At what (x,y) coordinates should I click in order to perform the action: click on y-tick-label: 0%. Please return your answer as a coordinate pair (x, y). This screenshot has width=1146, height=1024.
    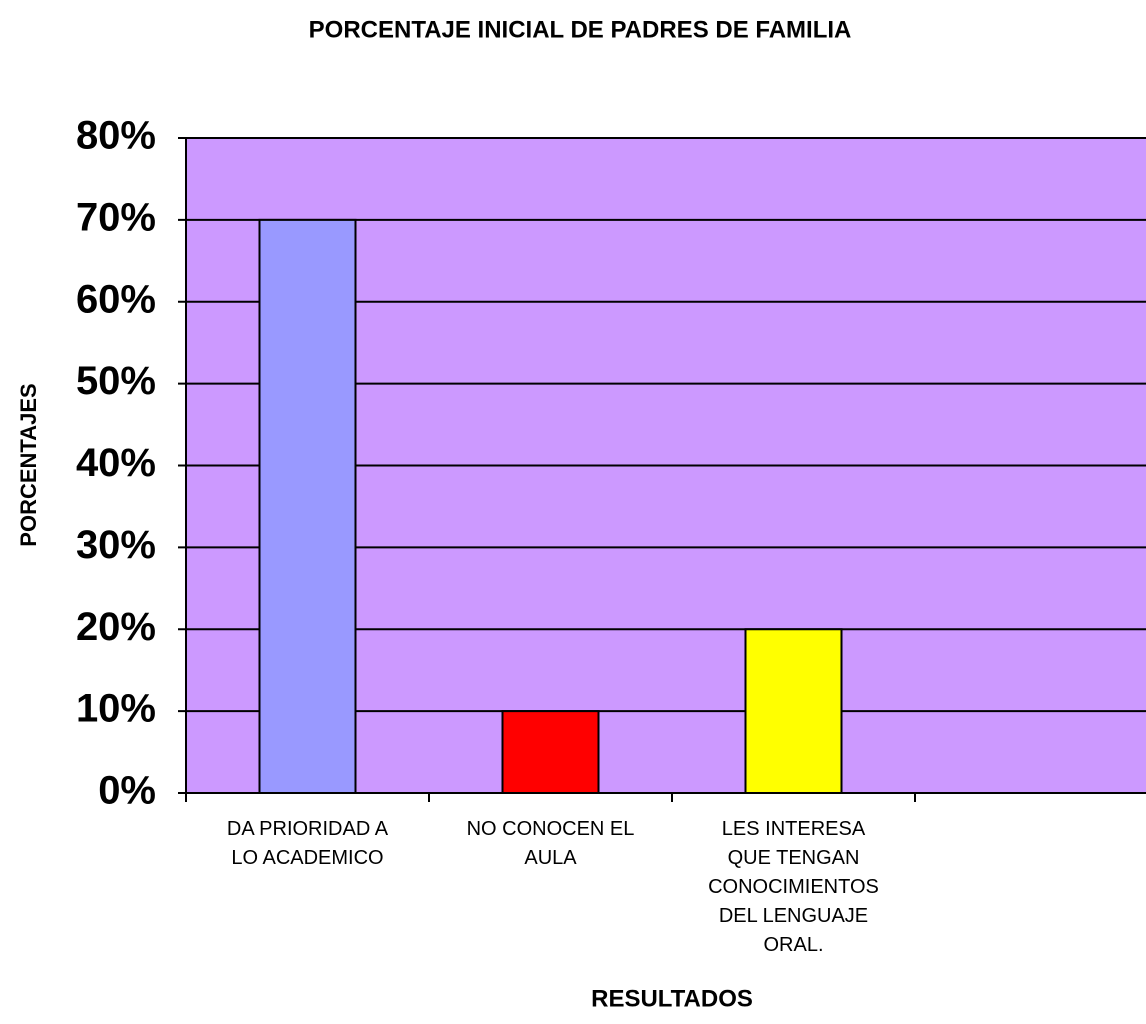
    Looking at the image, I should click on (127, 791).